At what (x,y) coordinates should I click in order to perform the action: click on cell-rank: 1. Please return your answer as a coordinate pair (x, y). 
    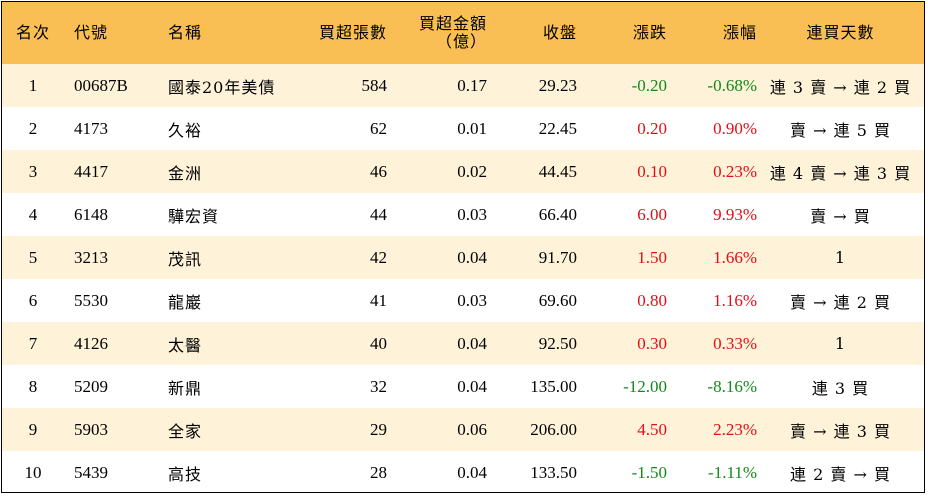
    Looking at the image, I should click on (33, 85).